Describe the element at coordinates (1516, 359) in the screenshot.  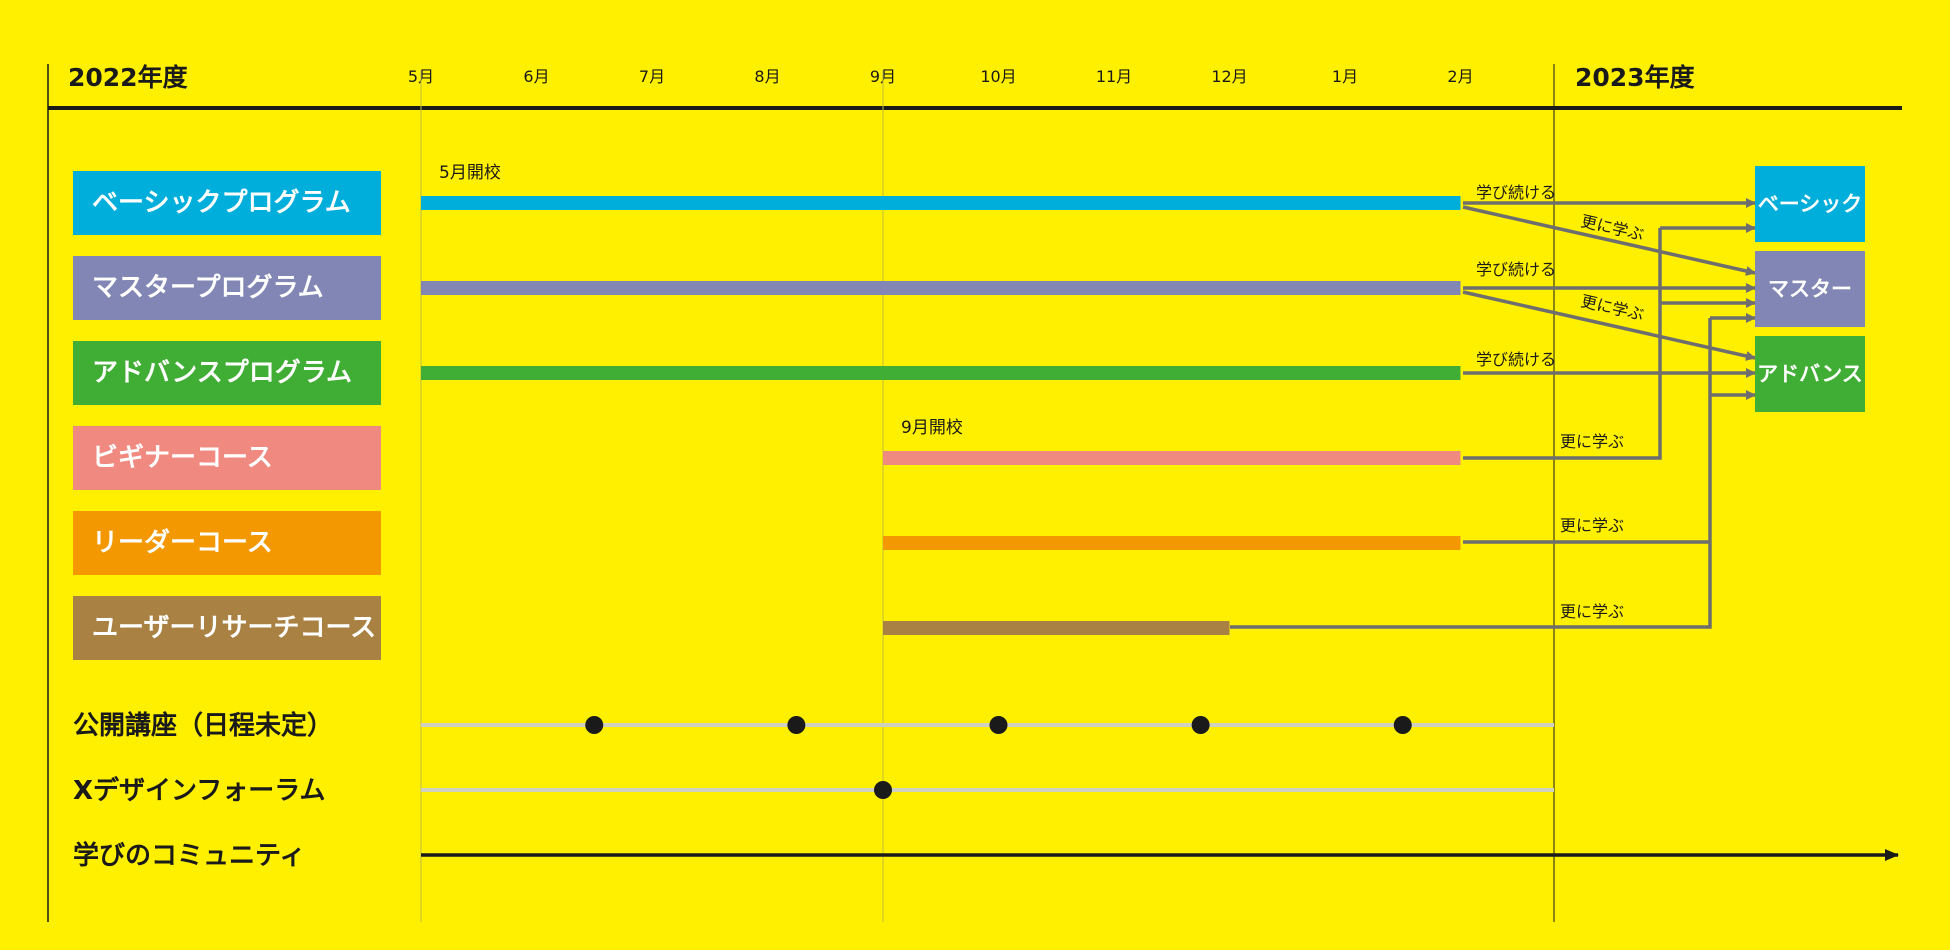
I see `label-advance-continue: 学び続ける` at that location.